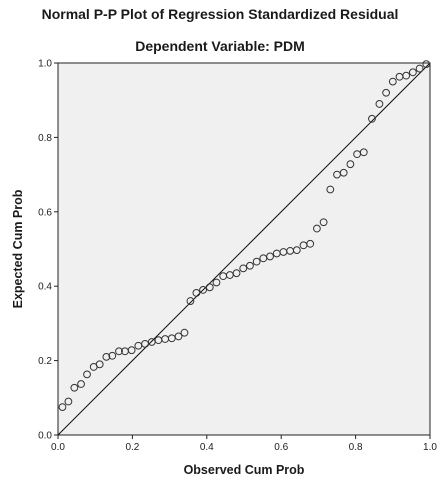 The image size is (440, 480). I want to click on x-tick-label: 0.6, so click(281, 447).